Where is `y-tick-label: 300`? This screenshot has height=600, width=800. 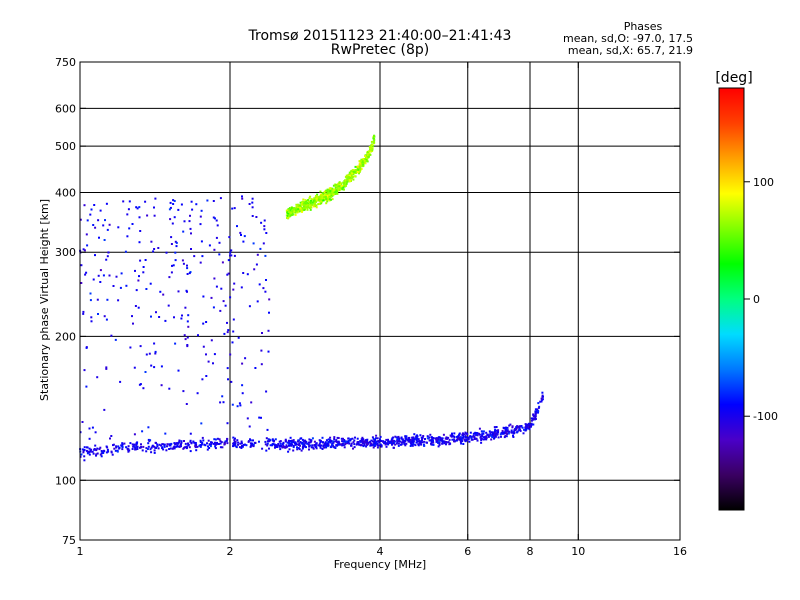
y-tick-label: 300 is located at coordinates (65, 252).